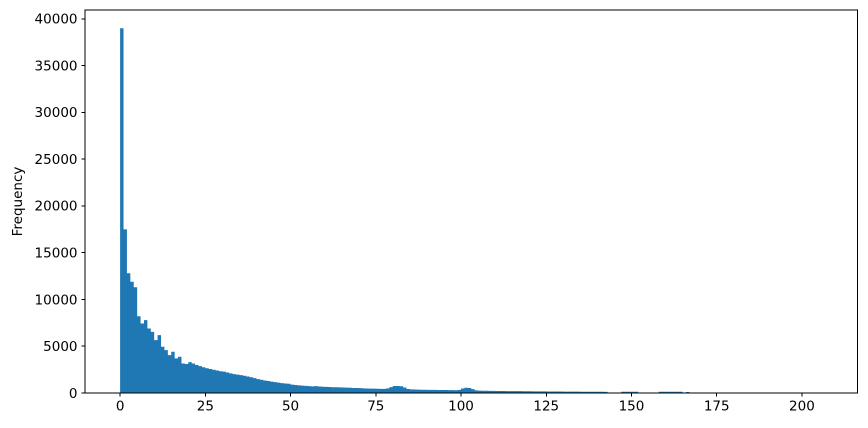 The image size is (868, 428). What do you see at coordinates (56, 20) in the screenshot?
I see `y-tick-label: 40000` at bounding box center [56, 20].